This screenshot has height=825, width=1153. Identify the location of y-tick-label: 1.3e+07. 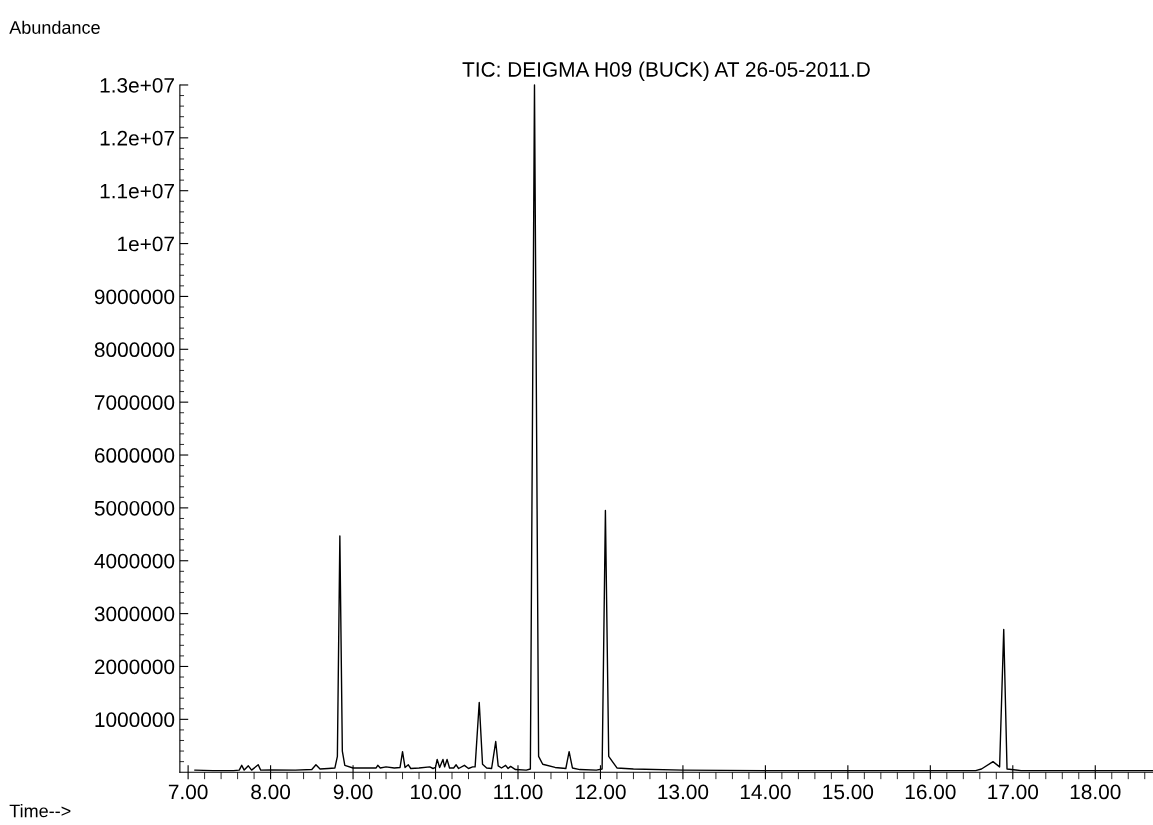
(137, 85).